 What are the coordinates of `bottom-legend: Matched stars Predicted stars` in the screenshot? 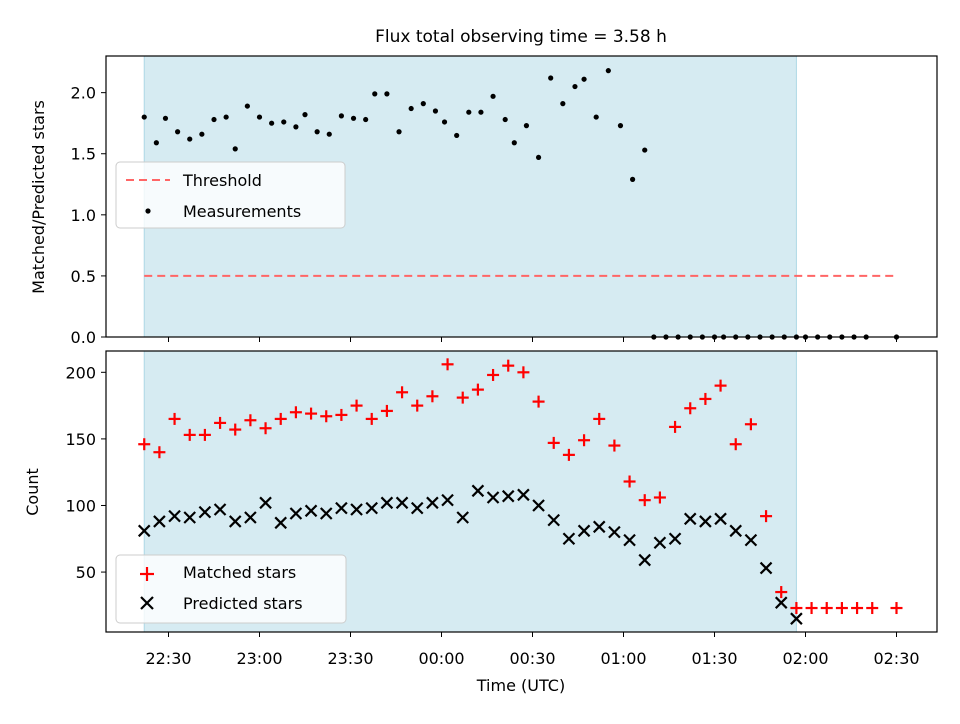 It's located at (231, 589).